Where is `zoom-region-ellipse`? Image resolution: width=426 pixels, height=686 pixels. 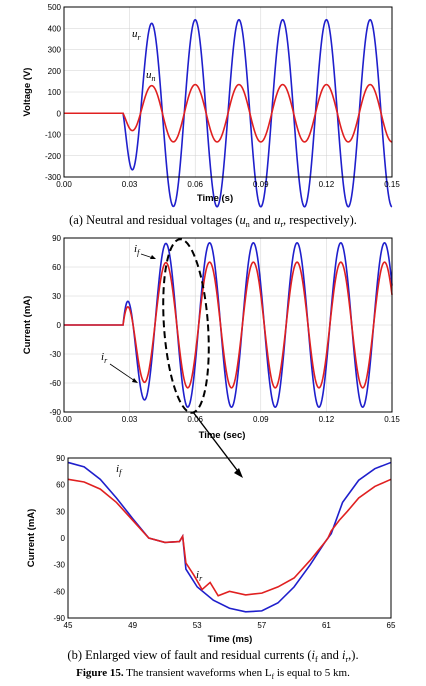 zoom-region-ellipse is located at coordinates (186, 326).